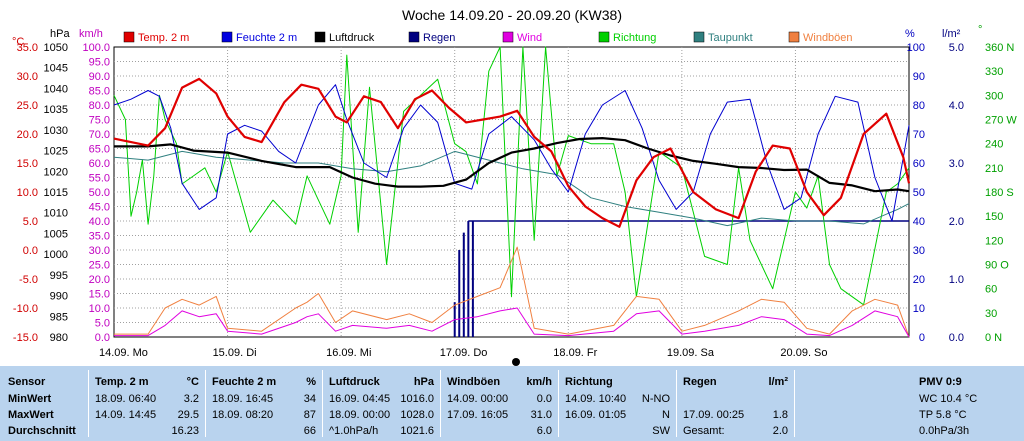 The height and width of the screenshot is (441, 1024). Describe the element at coordinates (714, 415) in the screenshot. I see `rain-max-time: 17.09. 00:25` at that location.